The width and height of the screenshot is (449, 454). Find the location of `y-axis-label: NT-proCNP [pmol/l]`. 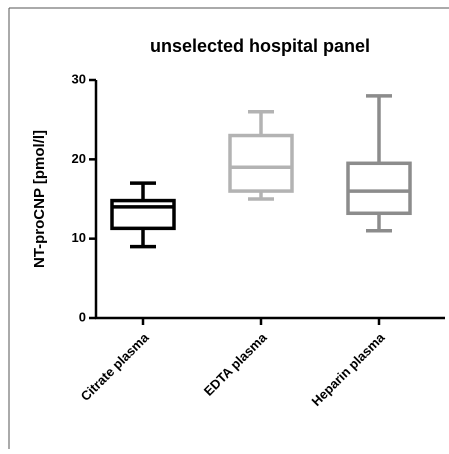

y-axis-label: NT-proCNP [pmol/l] is located at coordinates (39, 199).